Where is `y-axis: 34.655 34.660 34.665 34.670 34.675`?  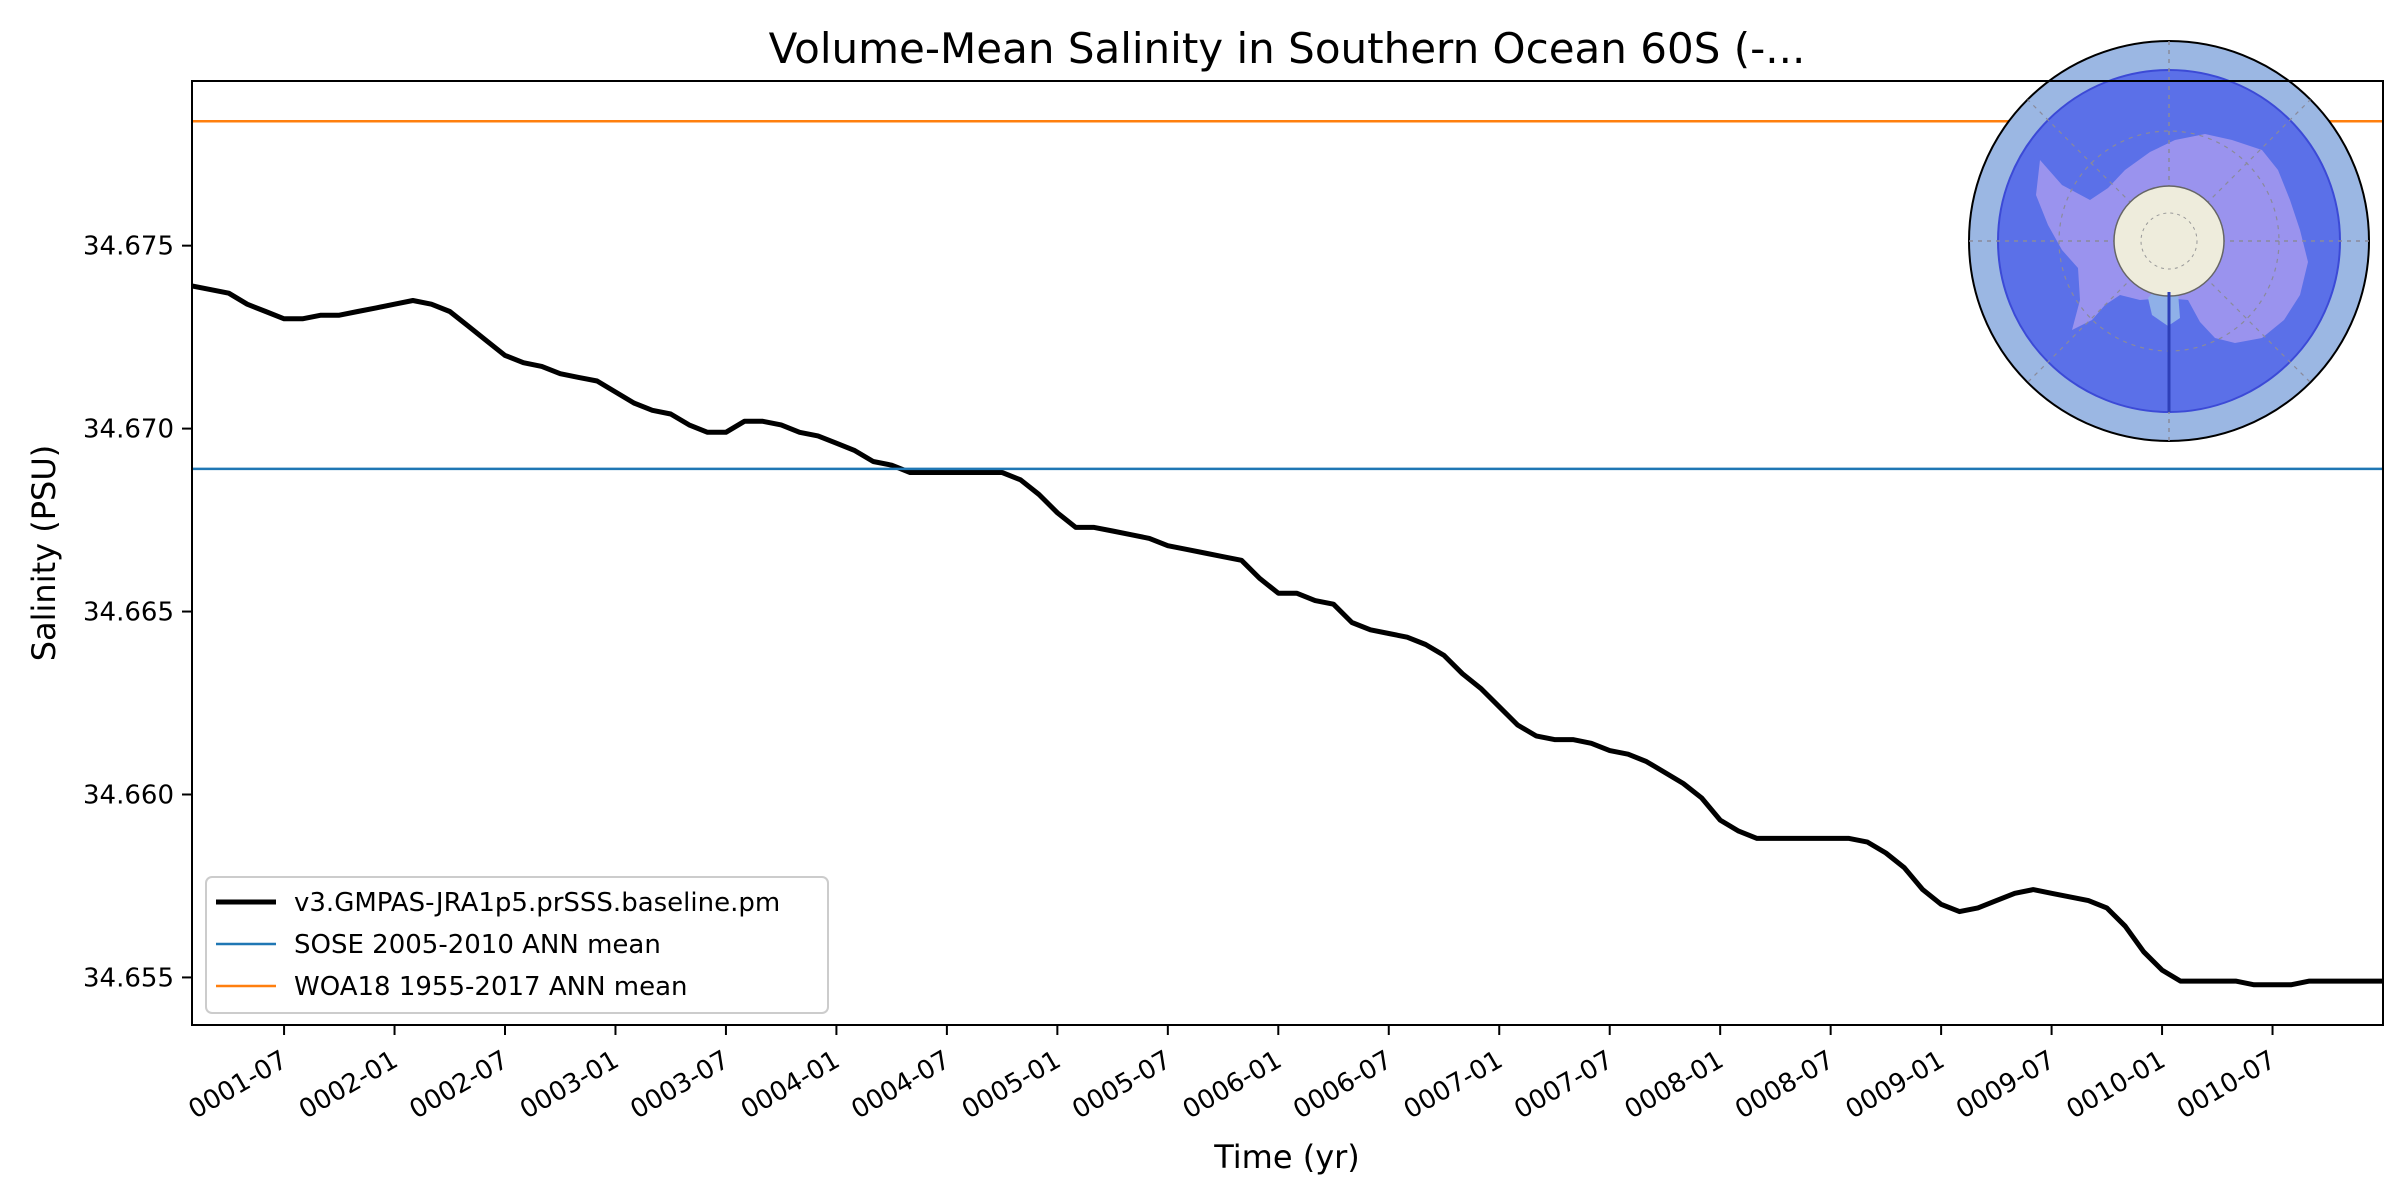
y-axis: 34.655 34.660 34.665 34.670 34.675 is located at coordinates (137, 612).